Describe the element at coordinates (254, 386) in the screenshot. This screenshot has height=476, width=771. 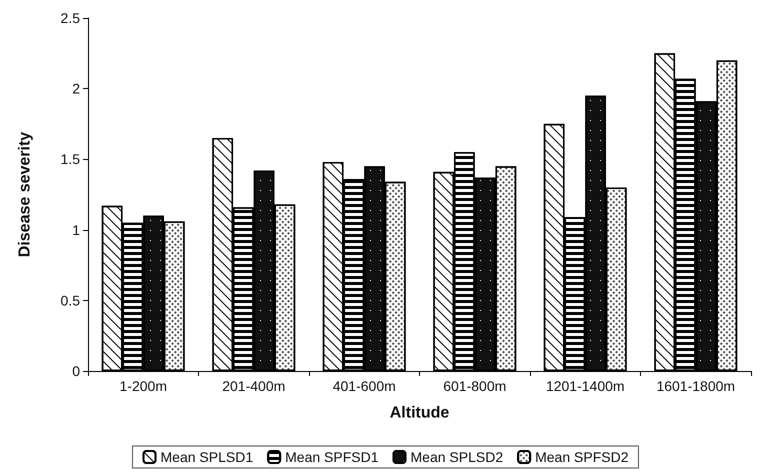
I see `x-tick-label: 201-400m` at that location.